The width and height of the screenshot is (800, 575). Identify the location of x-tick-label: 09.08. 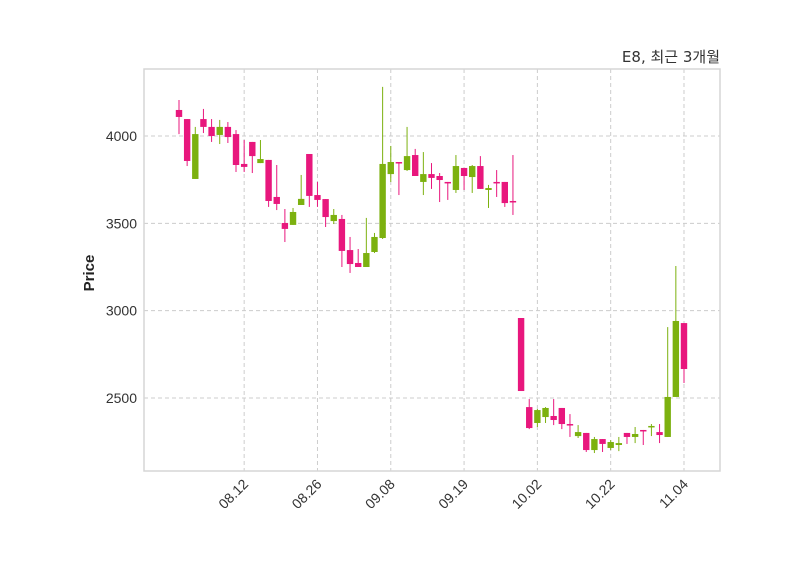
(380, 494).